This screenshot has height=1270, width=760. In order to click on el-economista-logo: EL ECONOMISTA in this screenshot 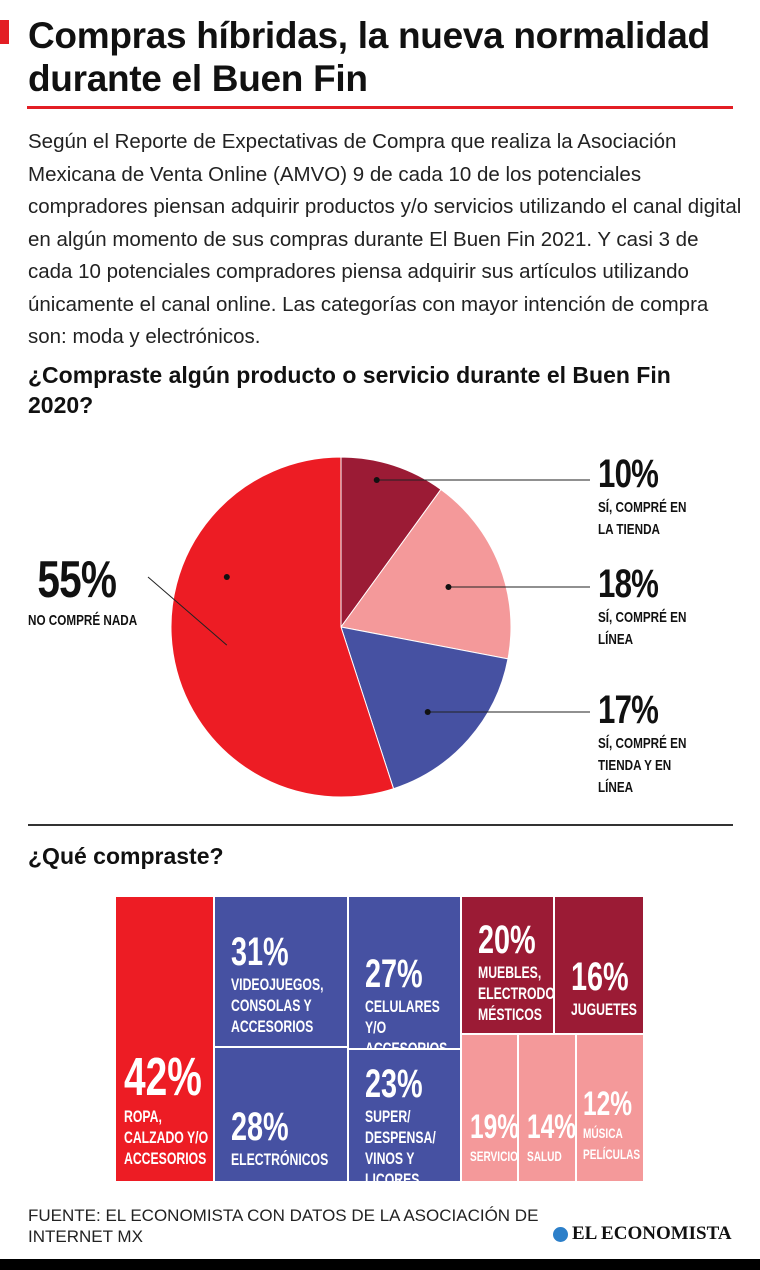, I will do `click(642, 1234)`.